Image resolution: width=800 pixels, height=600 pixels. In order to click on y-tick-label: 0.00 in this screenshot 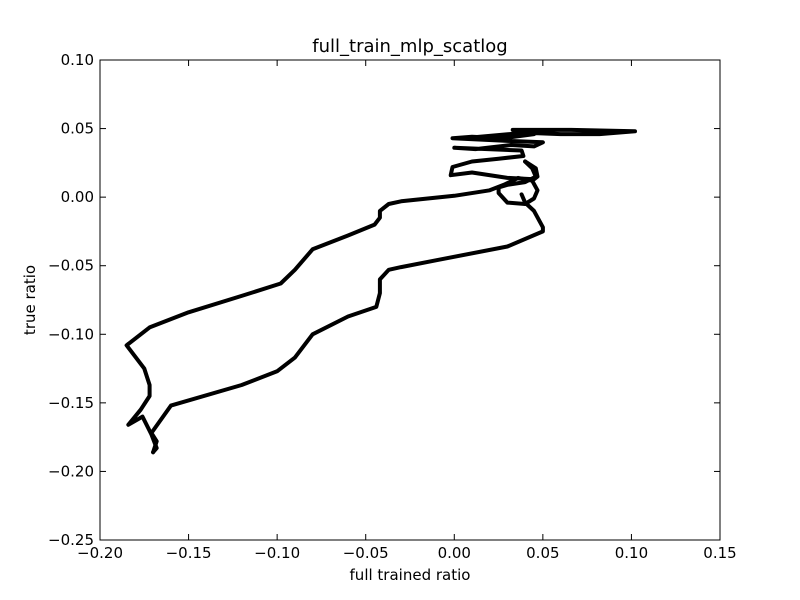, I will do `click(77, 197)`.